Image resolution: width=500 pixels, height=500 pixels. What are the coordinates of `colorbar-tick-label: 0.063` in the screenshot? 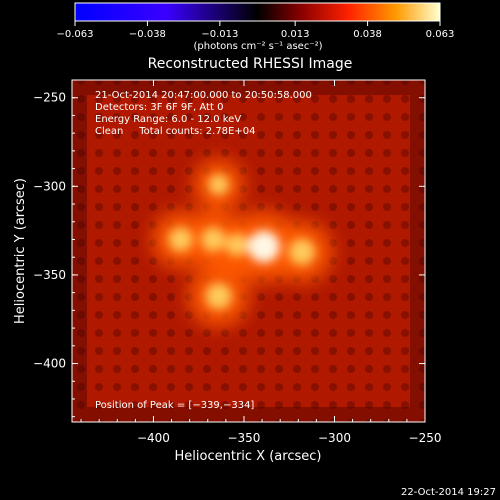 It's located at (440, 34).